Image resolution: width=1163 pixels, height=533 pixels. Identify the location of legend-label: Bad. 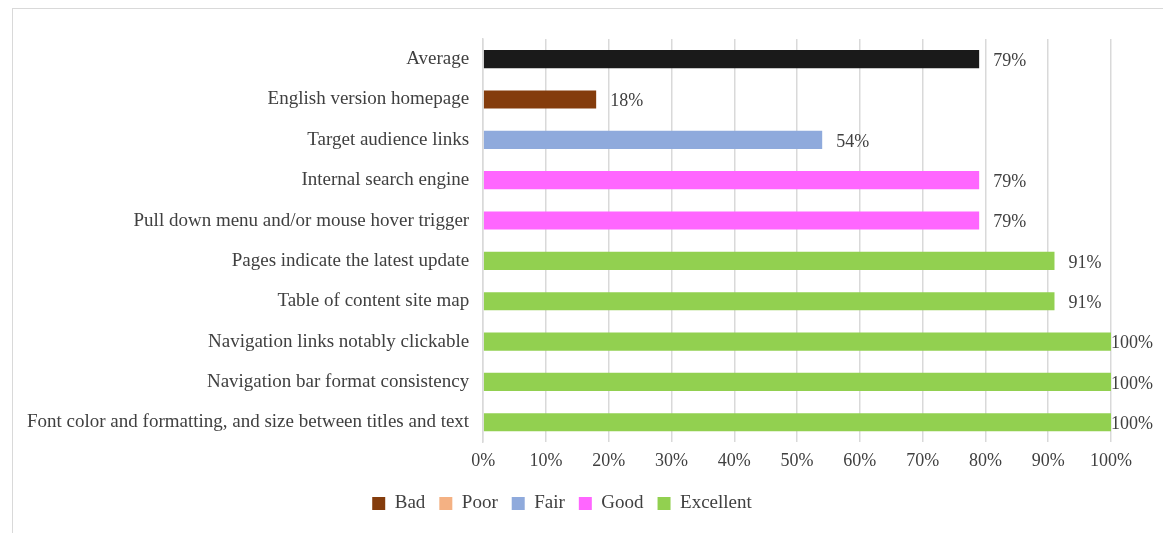
(410, 502).